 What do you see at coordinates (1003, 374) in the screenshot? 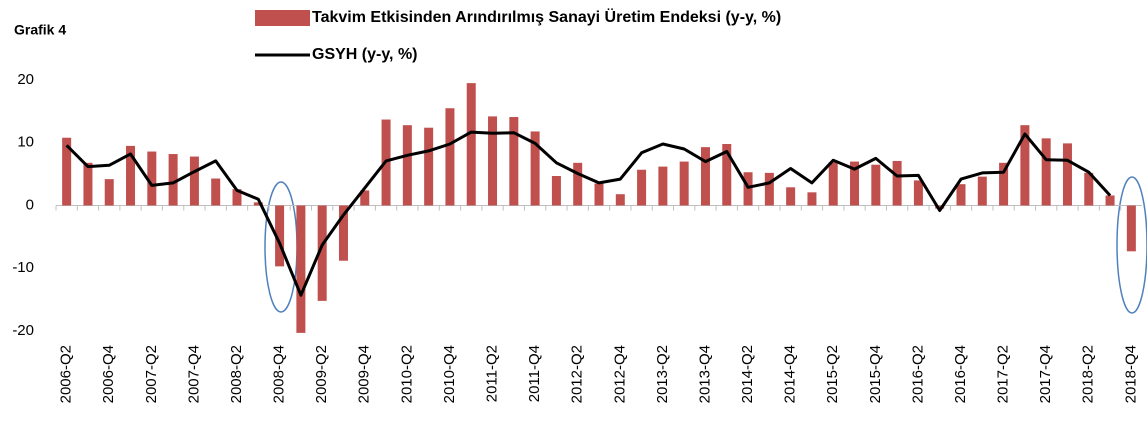
I see `x-tick-label: 2017-Q2` at bounding box center [1003, 374].